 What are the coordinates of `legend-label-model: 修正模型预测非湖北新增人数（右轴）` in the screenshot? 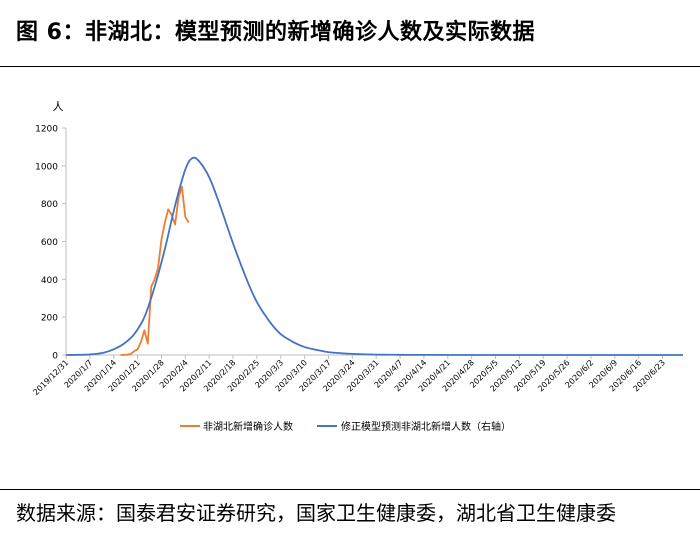 It's located at (426, 426).